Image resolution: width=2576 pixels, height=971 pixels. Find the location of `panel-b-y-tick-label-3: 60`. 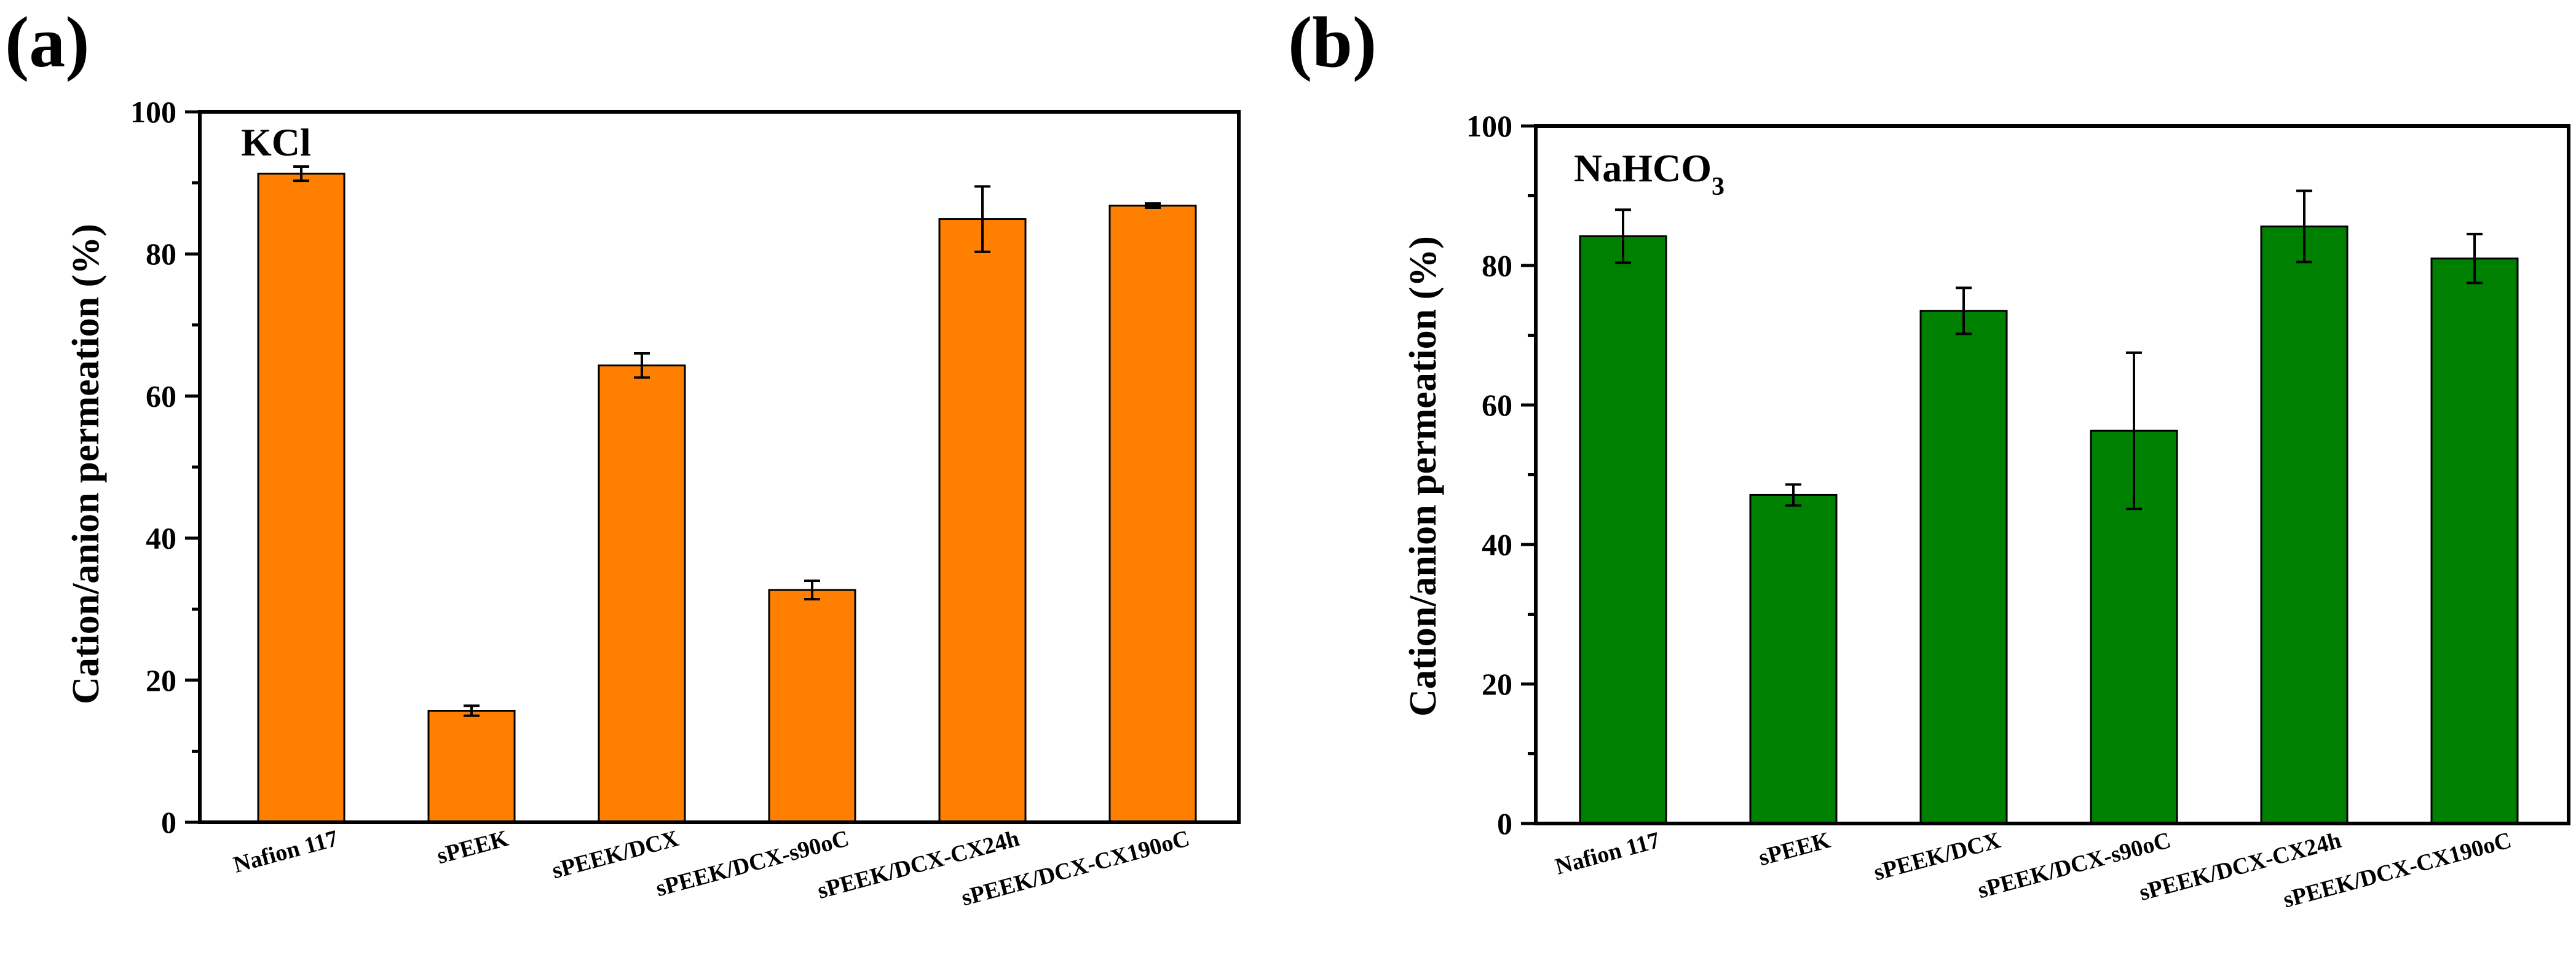

panel-b-y-tick-label-3: 60 is located at coordinates (1497, 405).